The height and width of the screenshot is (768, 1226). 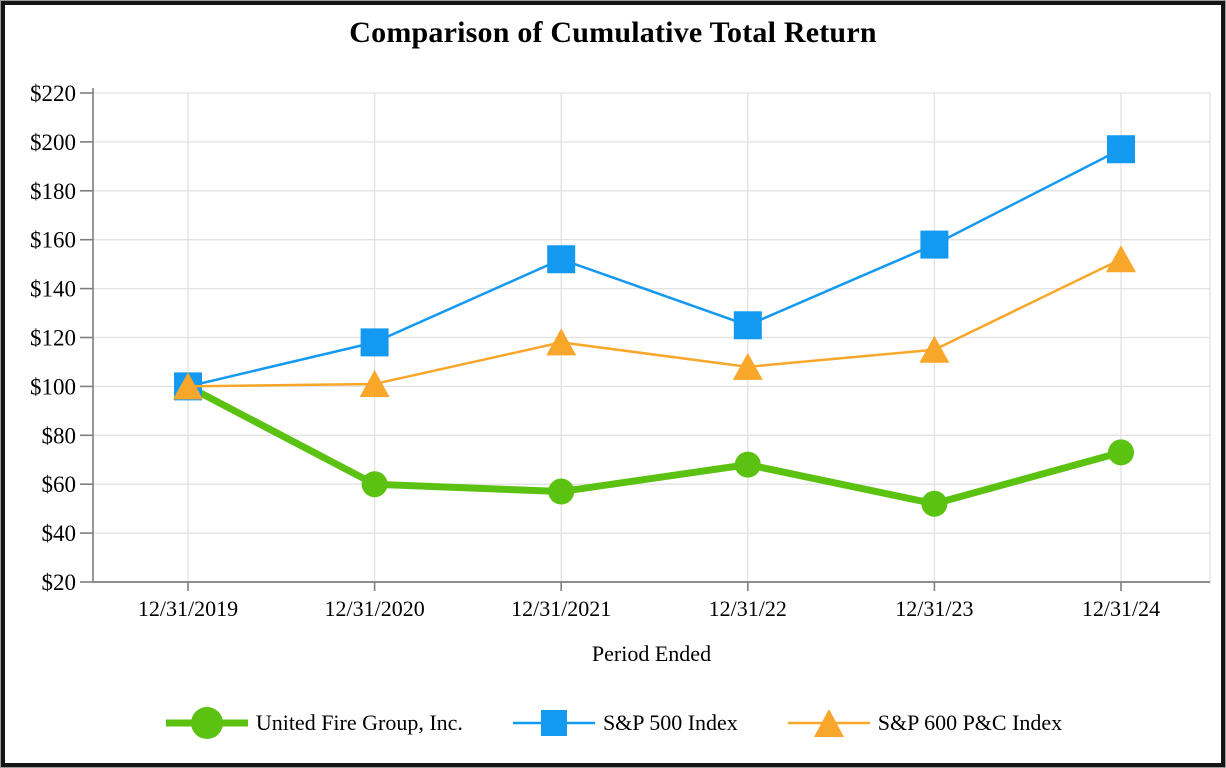 What do you see at coordinates (59, 484) in the screenshot?
I see `y-tick-label: $60` at bounding box center [59, 484].